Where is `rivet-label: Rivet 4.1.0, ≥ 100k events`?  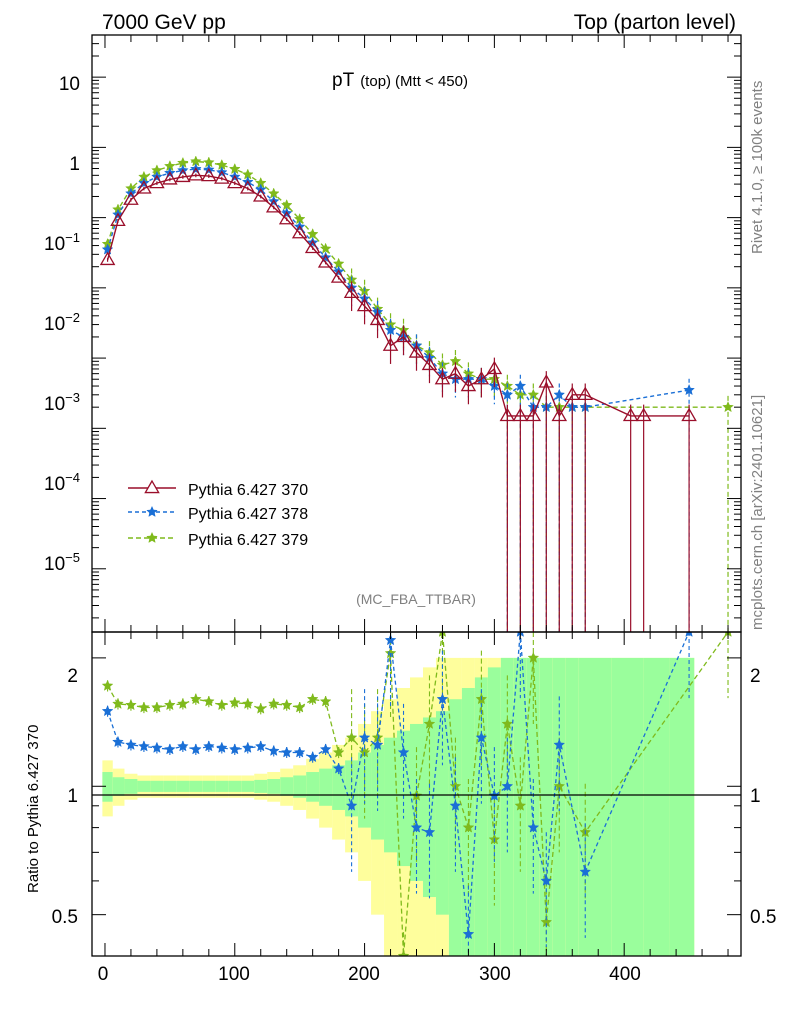 rivet-label: Rivet 4.1.0, ≥ 100k events is located at coordinates (757, 167).